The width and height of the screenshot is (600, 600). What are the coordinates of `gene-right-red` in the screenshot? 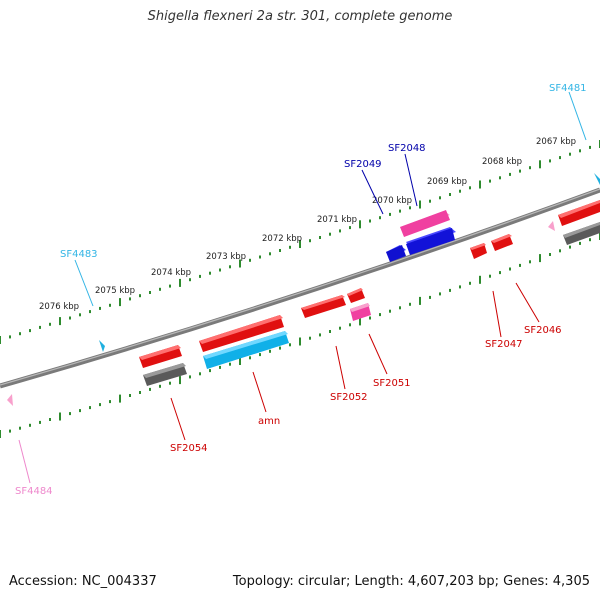 It's located at (579, 213).